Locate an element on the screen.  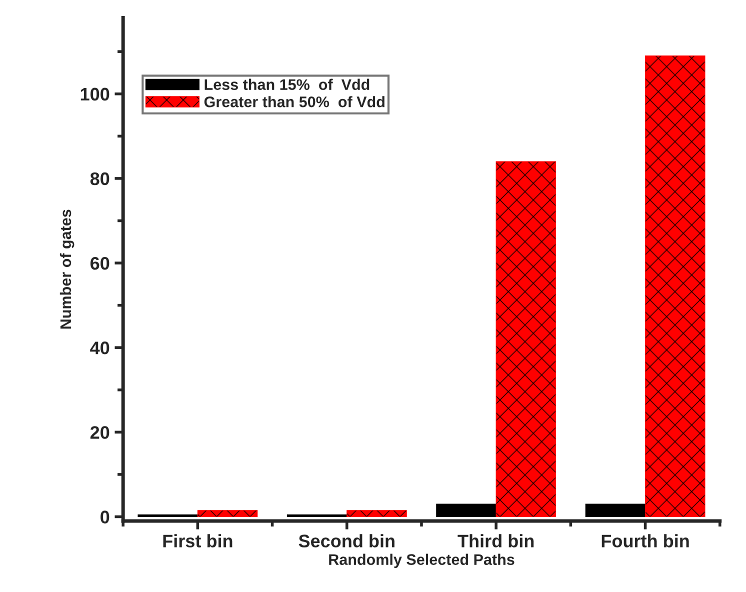
x-tick-label: First bin is located at coordinates (197, 541).